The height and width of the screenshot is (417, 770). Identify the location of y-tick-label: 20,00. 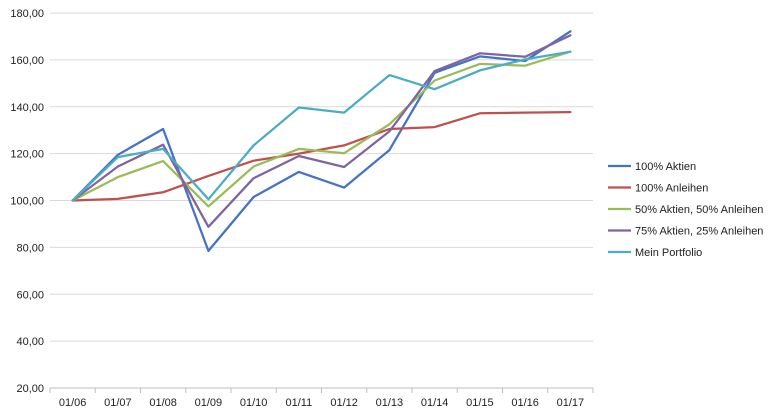
(30, 389).